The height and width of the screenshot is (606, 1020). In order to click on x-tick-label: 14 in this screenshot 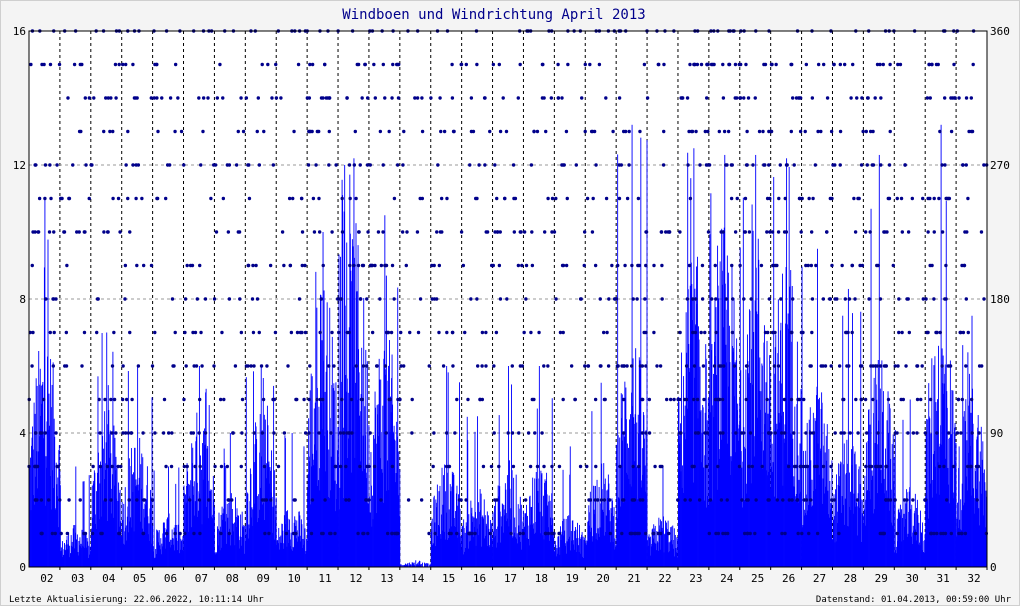, I will do `click(418, 578)`.